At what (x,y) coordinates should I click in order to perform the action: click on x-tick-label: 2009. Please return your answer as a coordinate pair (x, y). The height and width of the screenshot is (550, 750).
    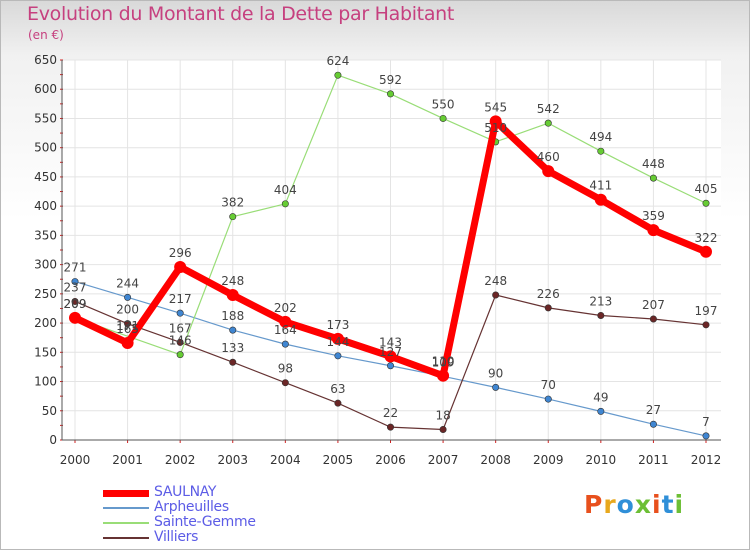
    Looking at the image, I should click on (548, 460).